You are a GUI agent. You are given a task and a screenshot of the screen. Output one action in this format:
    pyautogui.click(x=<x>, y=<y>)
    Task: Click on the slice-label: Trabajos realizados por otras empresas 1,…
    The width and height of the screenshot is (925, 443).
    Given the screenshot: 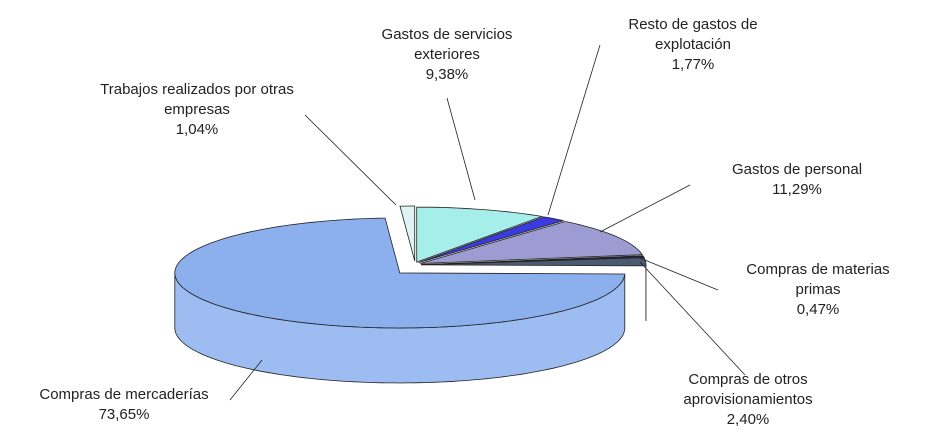 What is the action you would take?
    pyautogui.click(x=197, y=110)
    